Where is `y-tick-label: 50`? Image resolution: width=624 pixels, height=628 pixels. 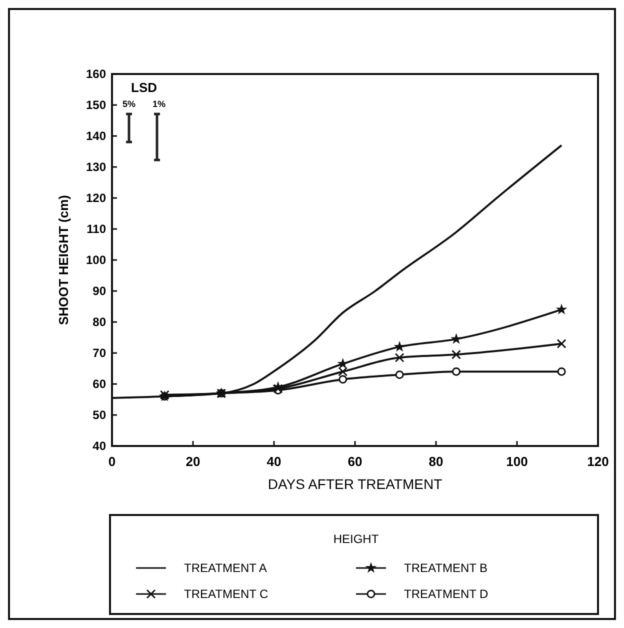
y-tick-label: 50 is located at coordinates (99, 415).